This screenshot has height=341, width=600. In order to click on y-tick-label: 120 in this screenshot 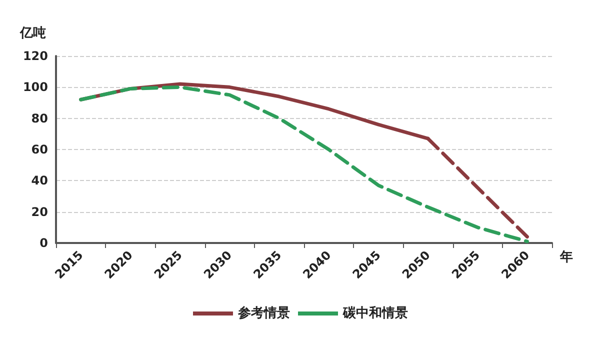, I will do `click(35, 56)`.